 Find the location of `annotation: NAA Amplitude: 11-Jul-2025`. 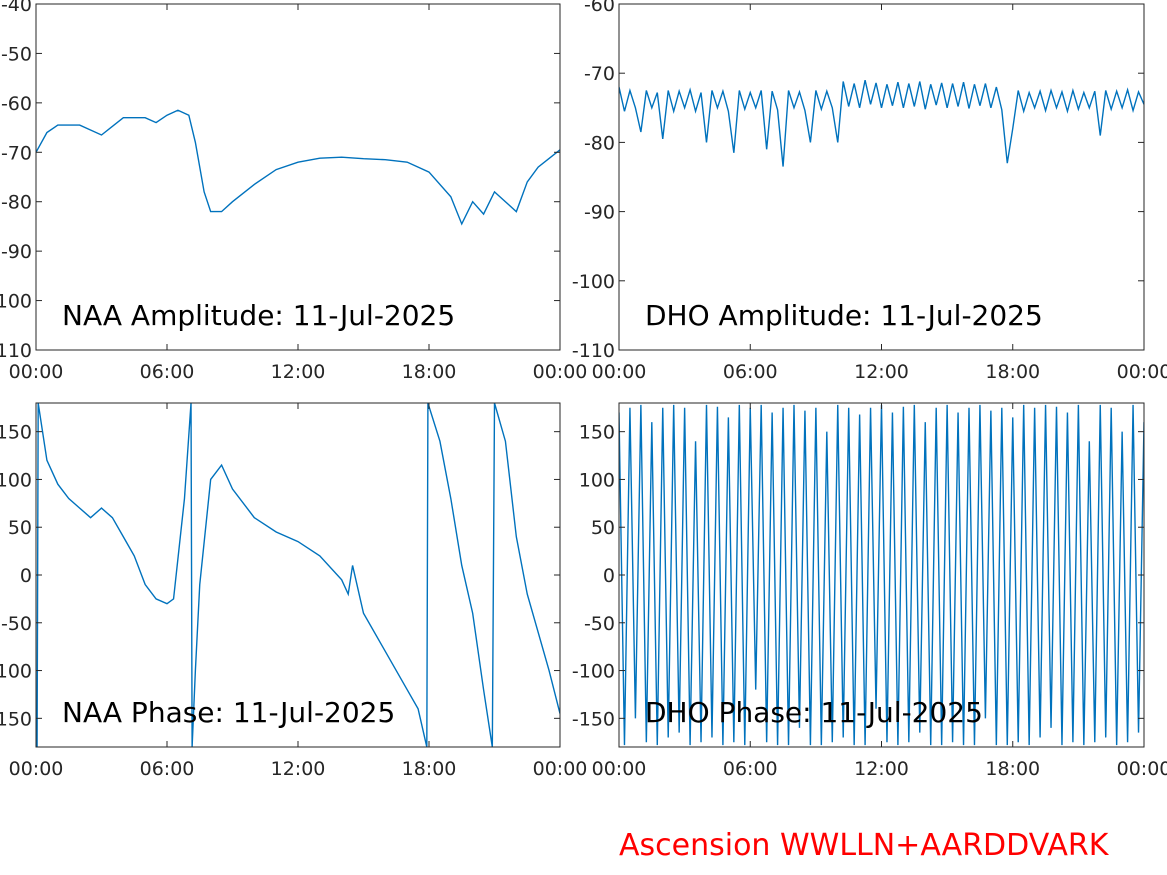

annotation: NAA Amplitude: 11-Jul-2025 is located at coordinates (258, 315).